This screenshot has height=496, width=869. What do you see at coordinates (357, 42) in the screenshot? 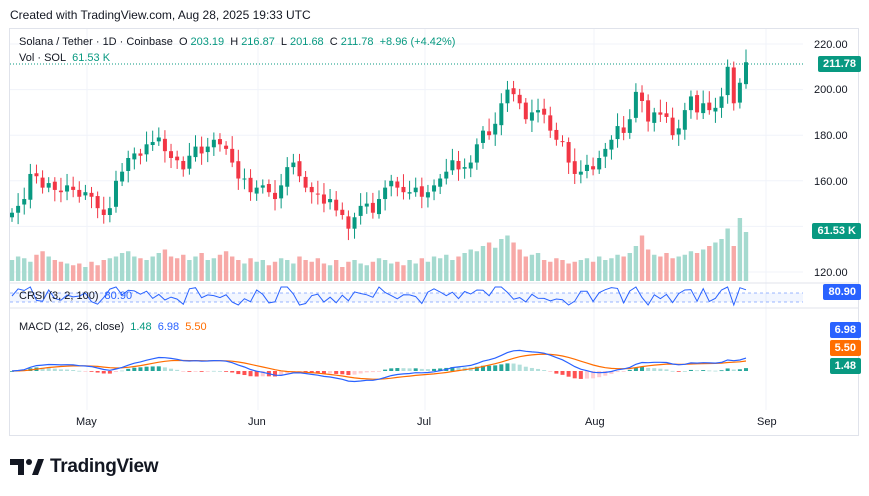
I see `close-value: 211.78` at bounding box center [357, 42].